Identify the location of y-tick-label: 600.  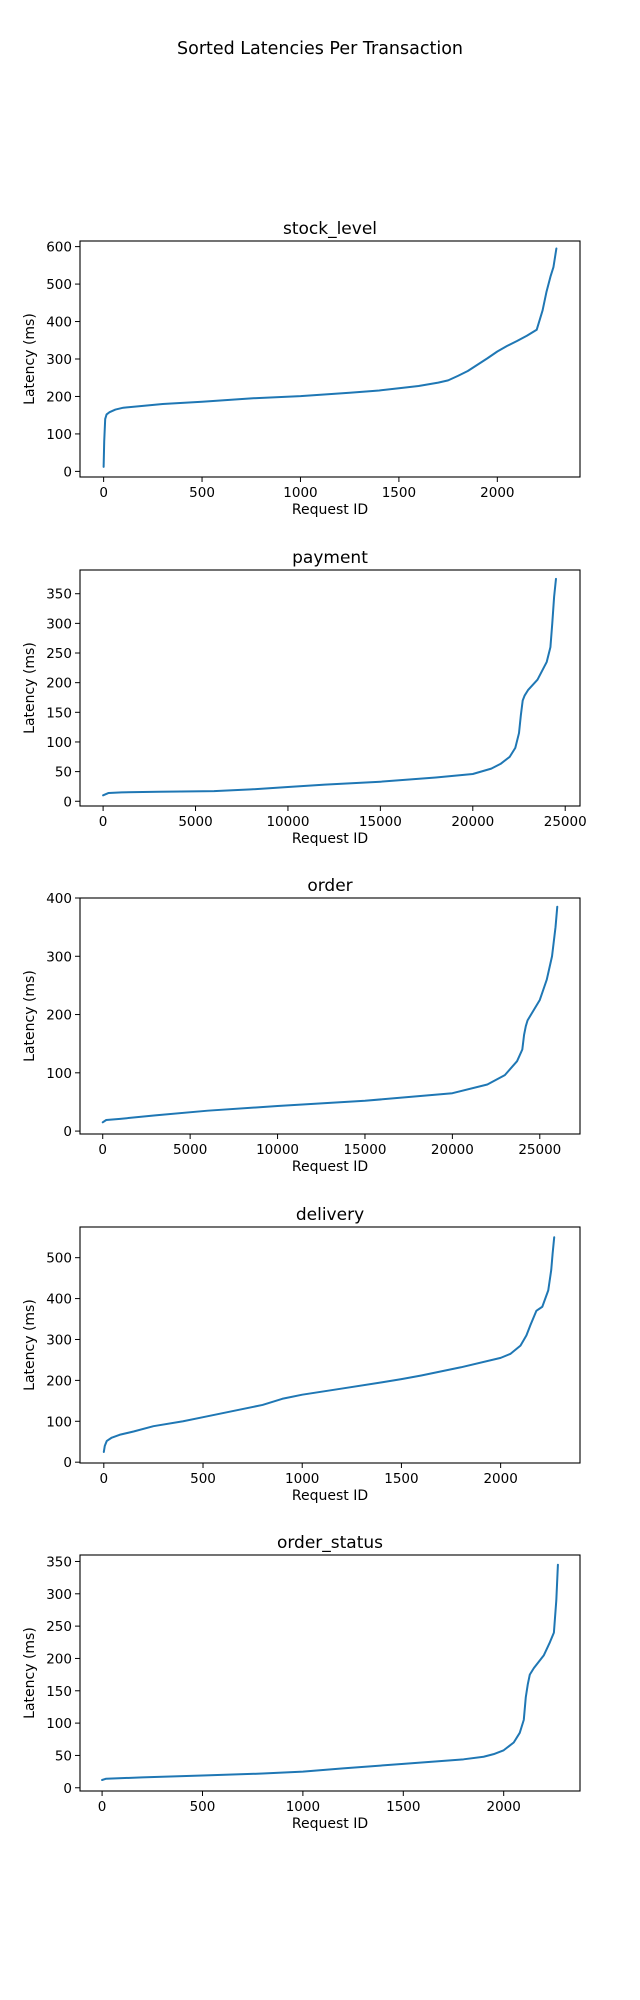
(59, 248).